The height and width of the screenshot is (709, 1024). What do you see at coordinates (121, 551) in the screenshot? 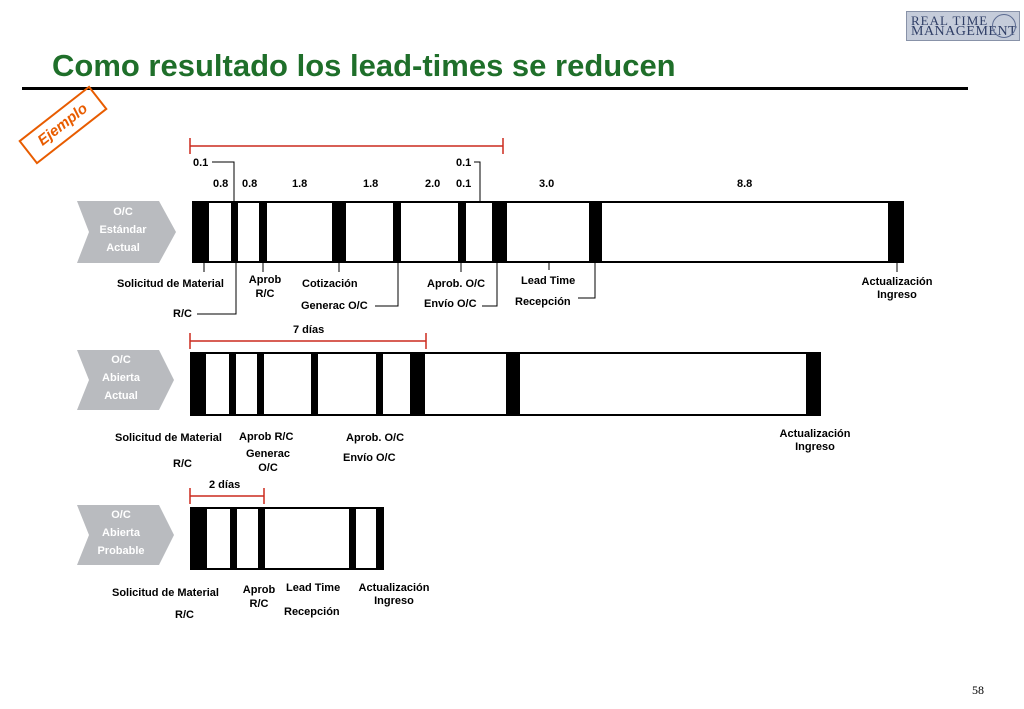
I see `chevron-line: Probable` at bounding box center [121, 551].